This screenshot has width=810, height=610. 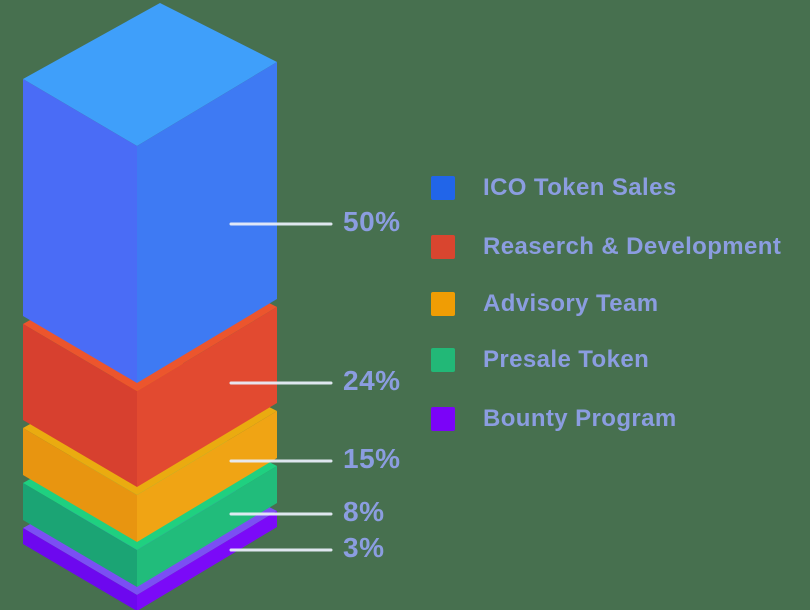 What do you see at coordinates (207, 397) in the screenshot?
I see `segment-reaserch-development-right-face` at bounding box center [207, 397].